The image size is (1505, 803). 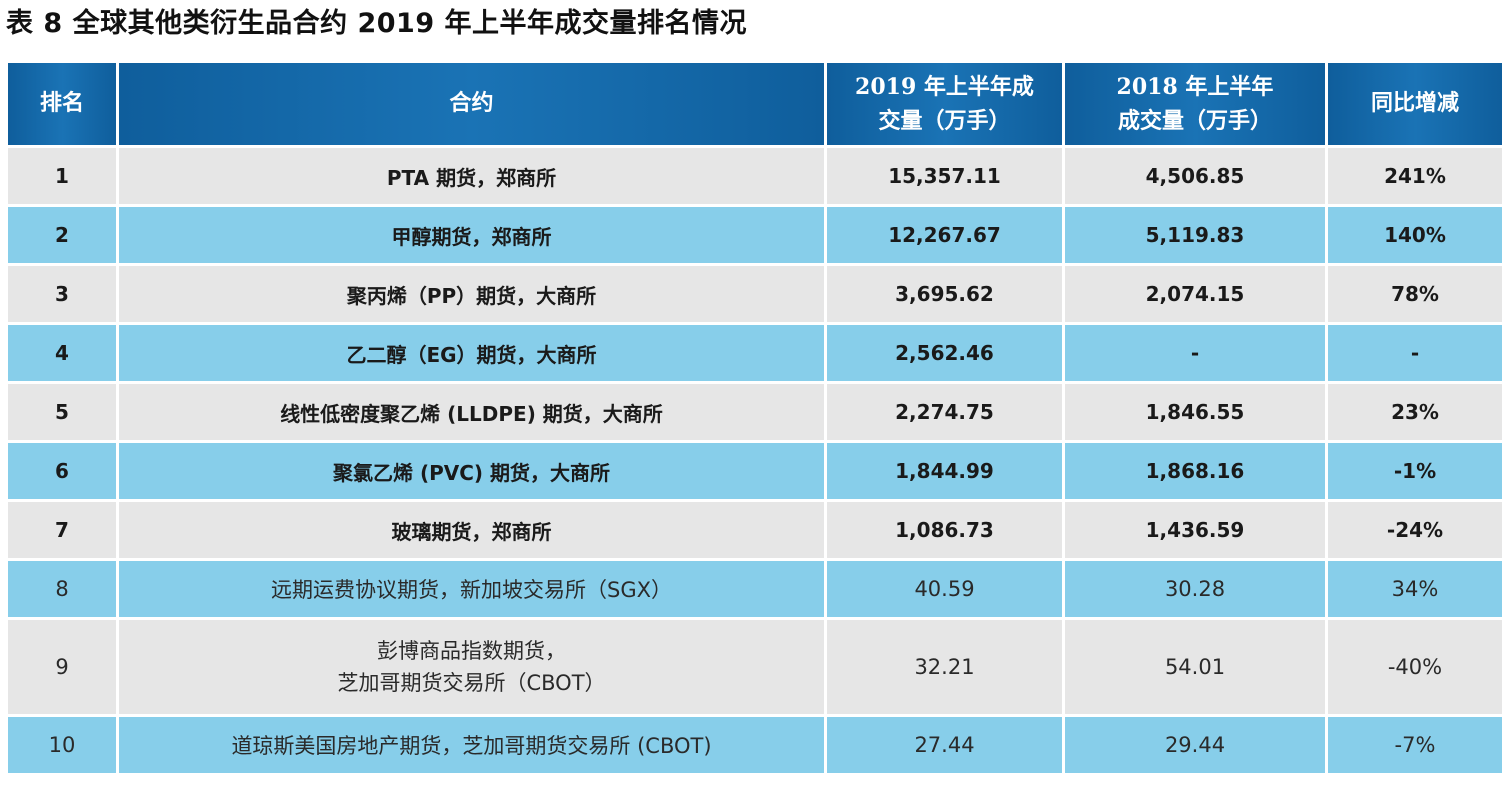 I want to click on table-row: 3 聚丙烯（PP）期货，大商所 3,695.62 2,074.15 78%, so click(x=755, y=294).